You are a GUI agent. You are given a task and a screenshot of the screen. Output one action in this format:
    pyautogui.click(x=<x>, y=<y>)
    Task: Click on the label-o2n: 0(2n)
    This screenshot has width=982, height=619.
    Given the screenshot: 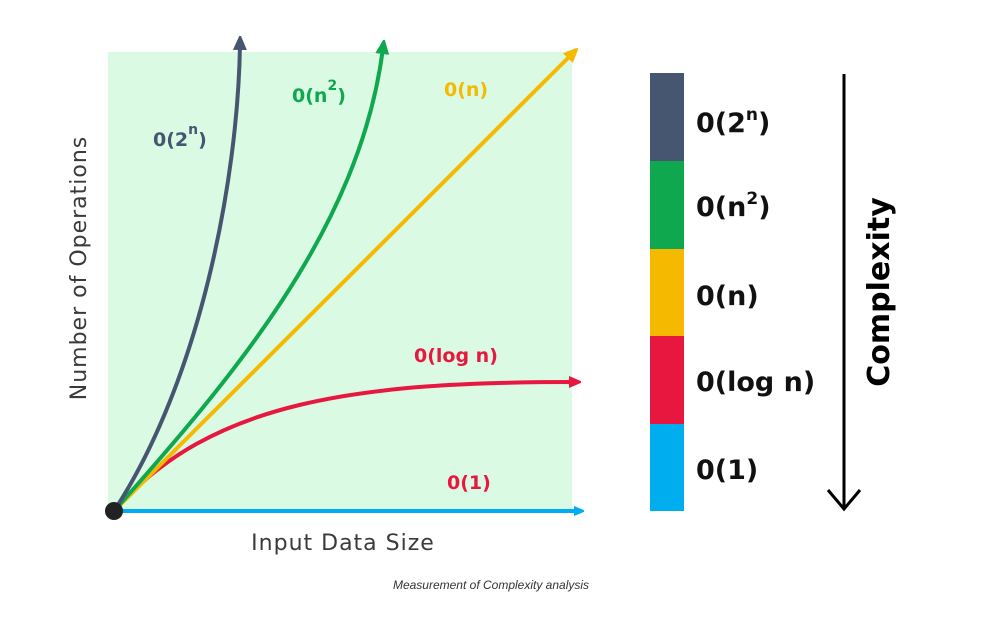 What is the action you would take?
    pyautogui.click(x=180, y=136)
    